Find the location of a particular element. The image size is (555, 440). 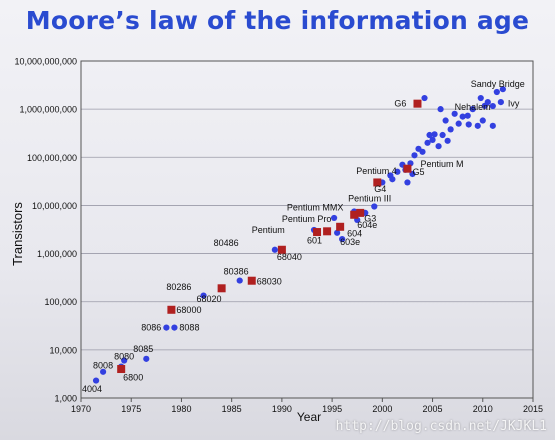

processor-label: 68040 is located at coordinates (289, 257).